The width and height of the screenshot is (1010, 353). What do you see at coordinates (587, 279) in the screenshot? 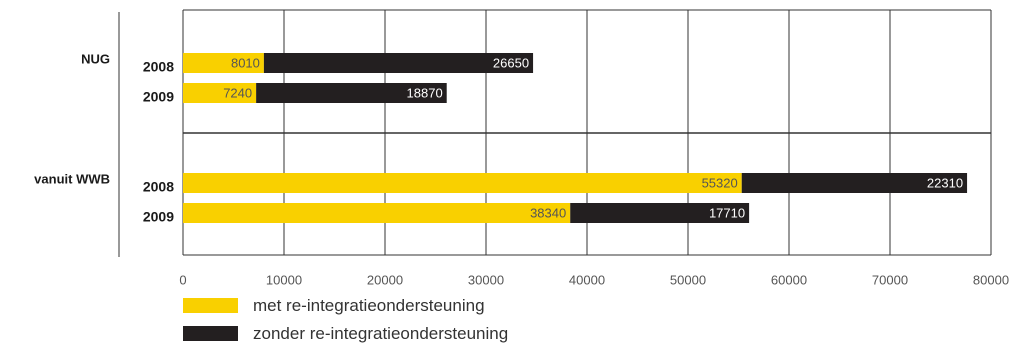
I see `x-tick-label: 40000` at bounding box center [587, 279].